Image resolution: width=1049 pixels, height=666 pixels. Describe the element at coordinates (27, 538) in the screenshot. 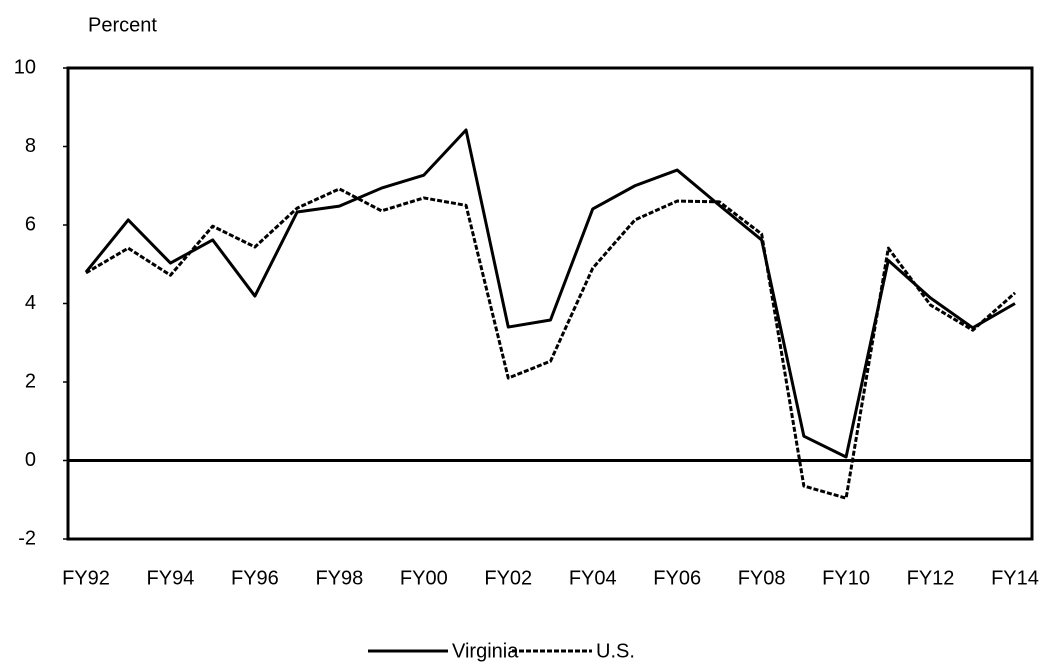

I see `y-tick-label: -2` at that location.